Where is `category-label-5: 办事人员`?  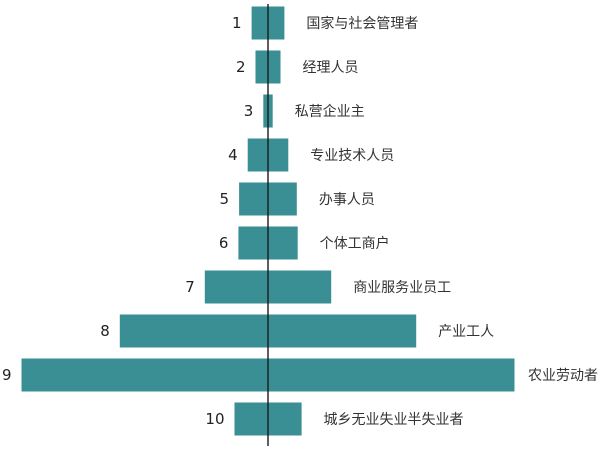 category-label-5: 办事人员 is located at coordinates (347, 200).